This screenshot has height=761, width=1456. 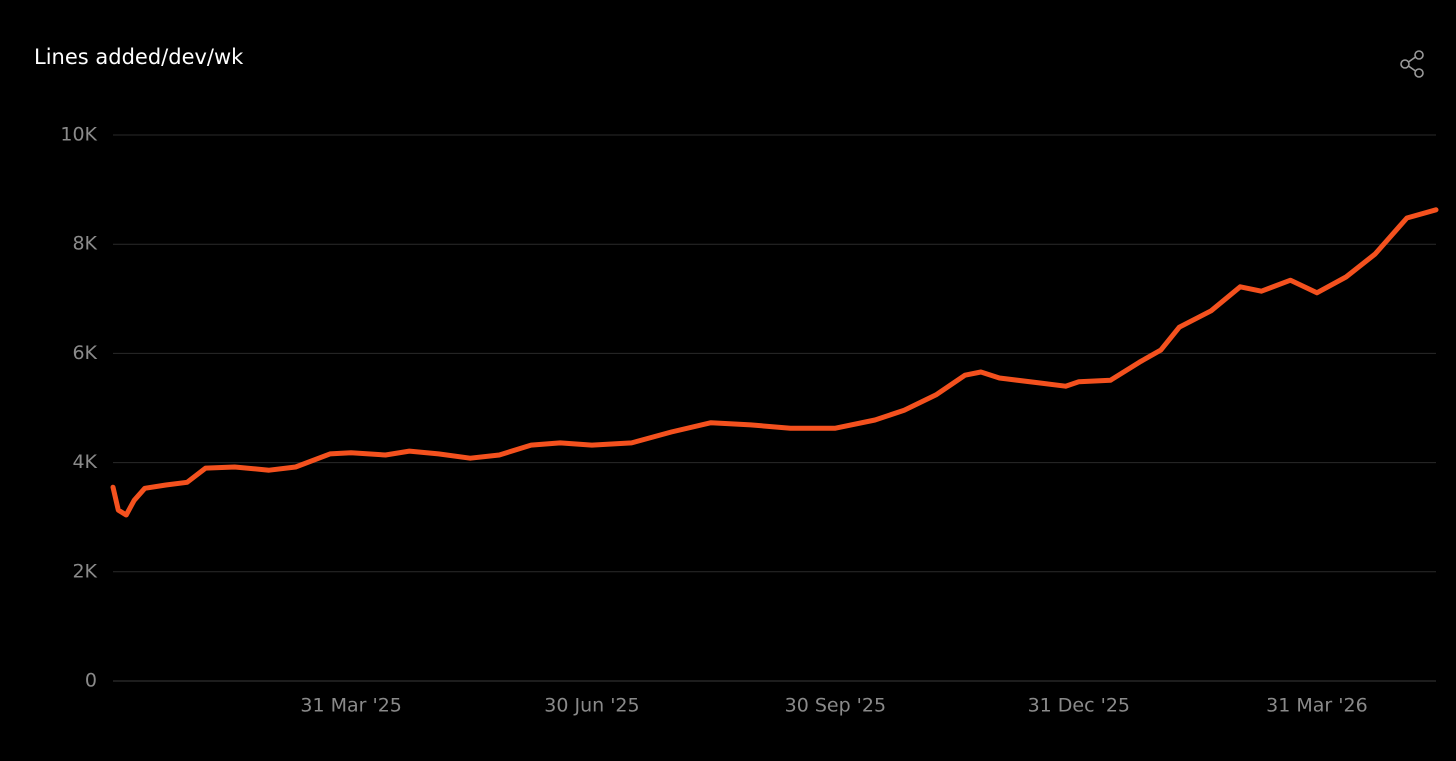 I want to click on x-tick-label: 31 Dec '25, so click(x=1079, y=706).